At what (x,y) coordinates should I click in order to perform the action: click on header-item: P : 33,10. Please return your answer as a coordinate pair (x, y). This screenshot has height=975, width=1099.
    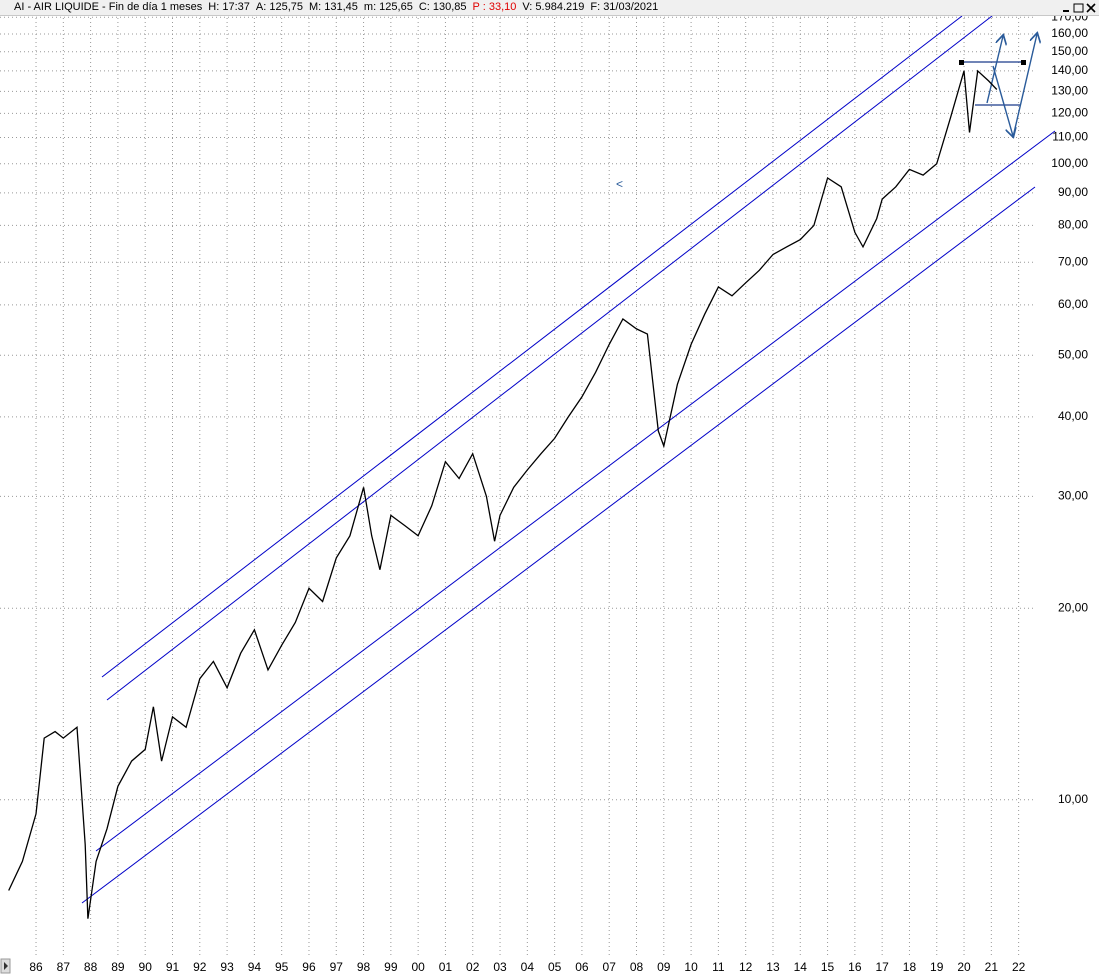
    Looking at the image, I should click on (494, 7).